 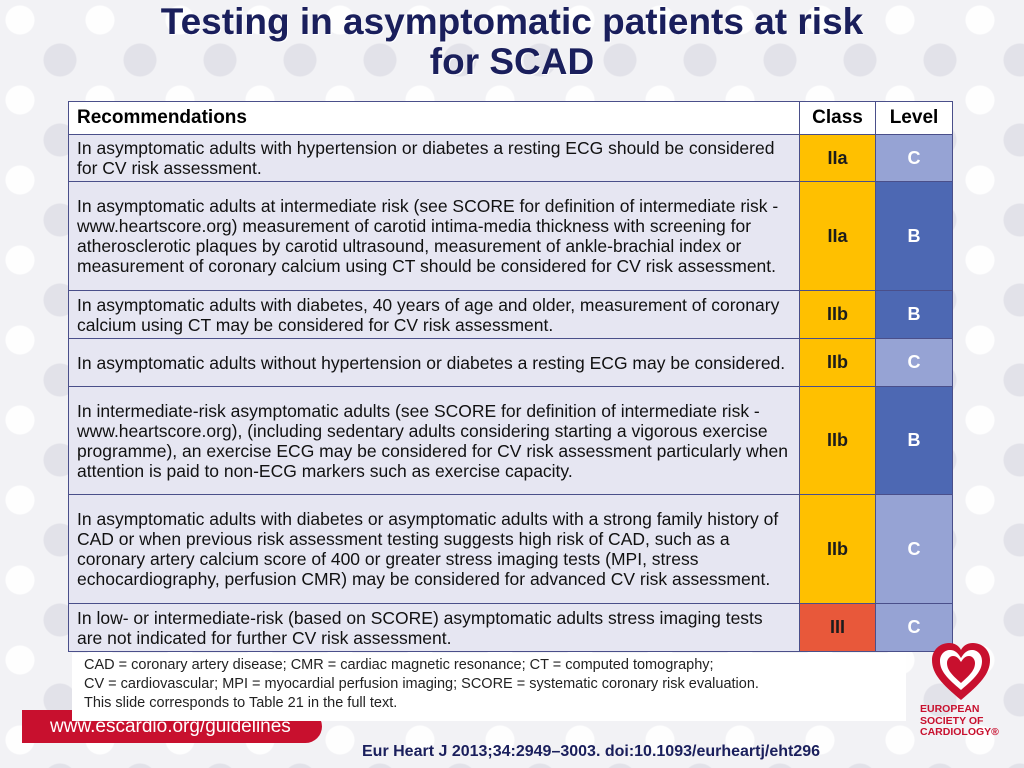 What do you see at coordinates (512, 21) in the screenshot?
I see `slide-title-line-1: Testing in asymptomatic patients at risk` at bounding box center [512, 21].